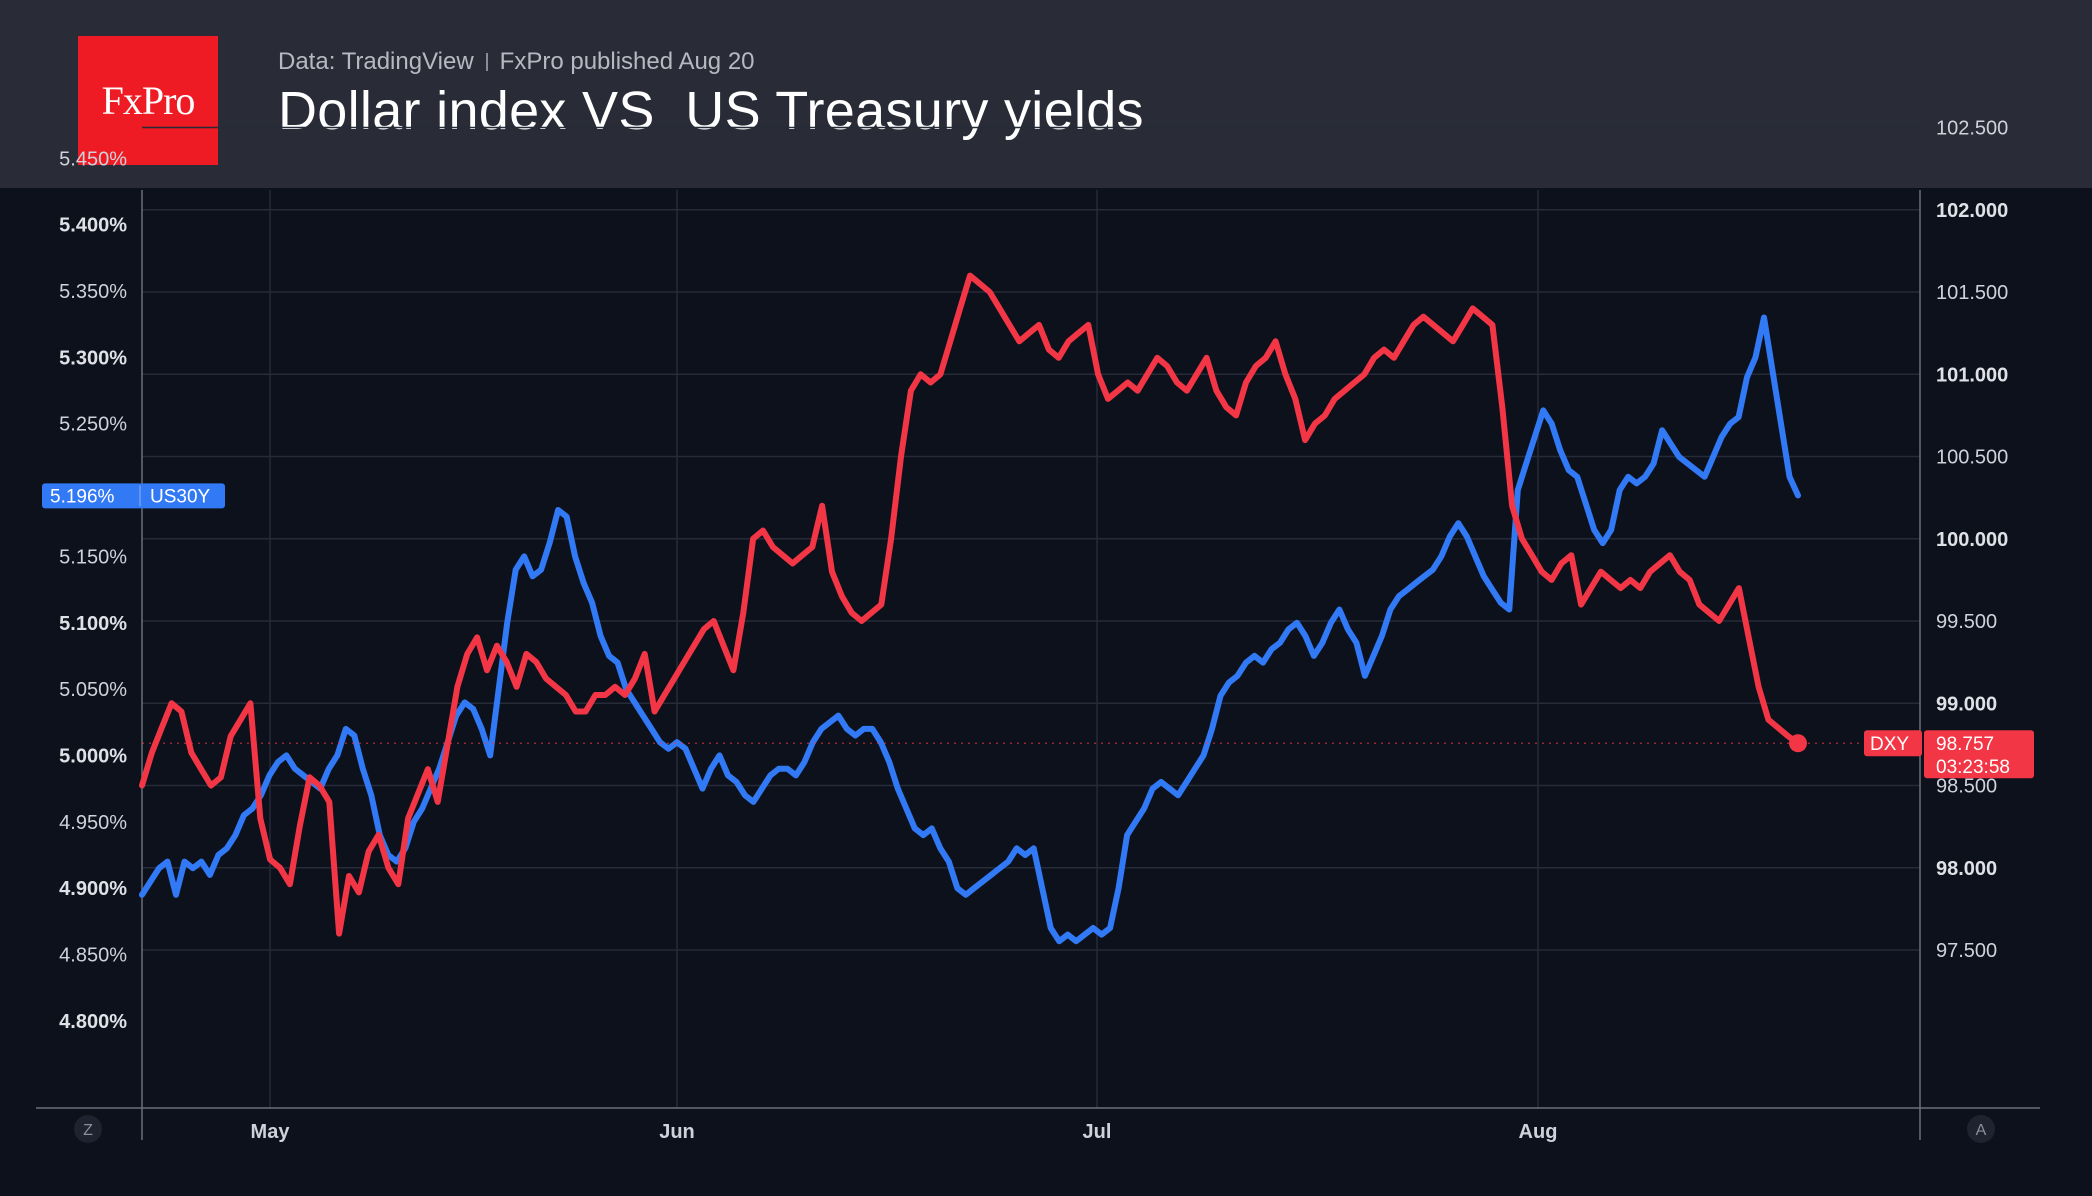 The height and width of the screenshot is (1196, 2092). What do you see at coordinates (1973, 767) in the screenshot?
I see `dxy-tag-countdown: 03:23:58` at bounding box center [1973, 767].